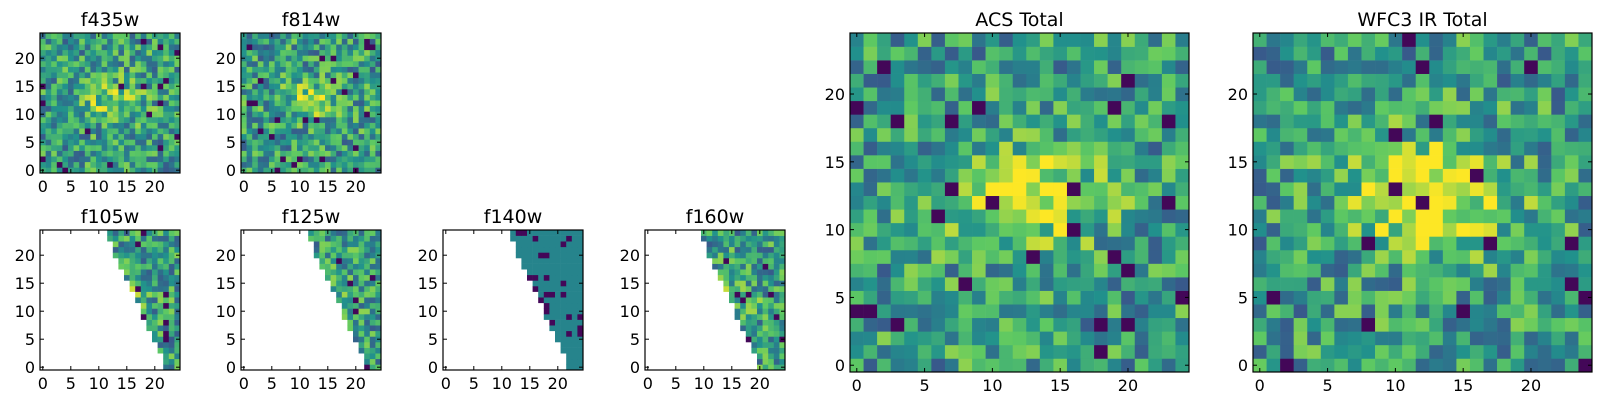  I want to click on x-tick-label: 0, so click(857, 385).